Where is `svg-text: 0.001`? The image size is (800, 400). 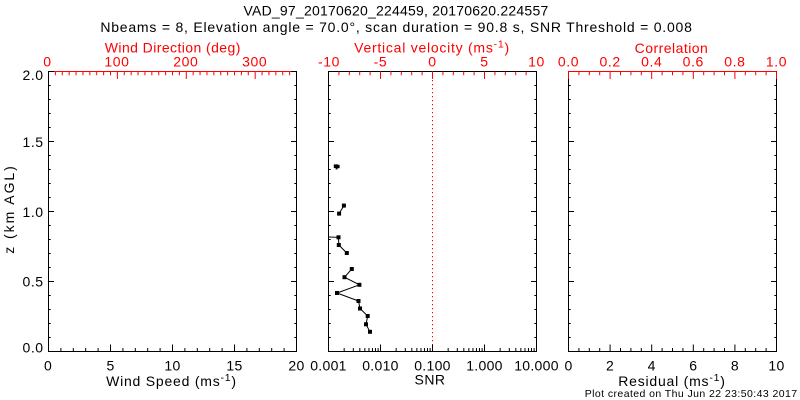 svg-text: 0.001 is located at coordinates (328, 365).